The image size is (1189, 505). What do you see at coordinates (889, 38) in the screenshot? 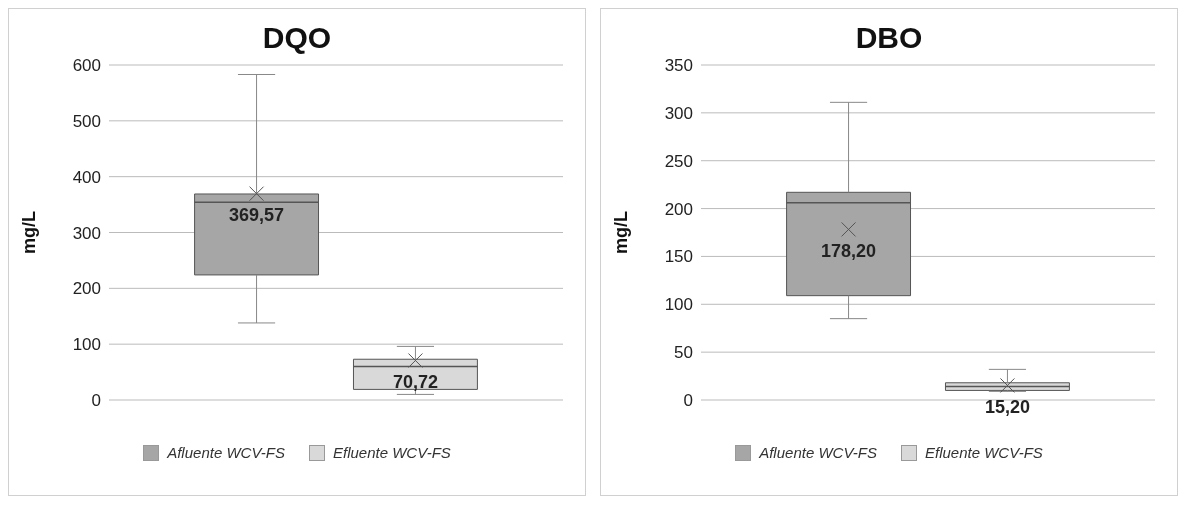
I see `chart-title: DBO` at bounding box center [889, 38].